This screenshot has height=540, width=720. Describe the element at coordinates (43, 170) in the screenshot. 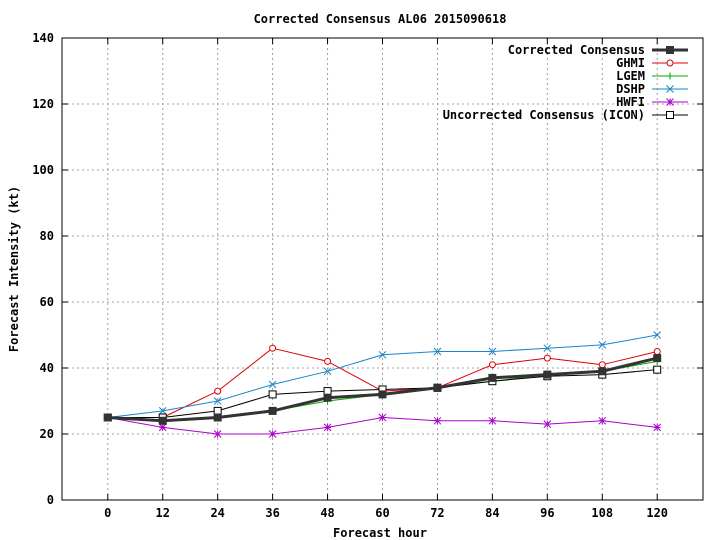

I see `y-tick-label: 100` at that location.